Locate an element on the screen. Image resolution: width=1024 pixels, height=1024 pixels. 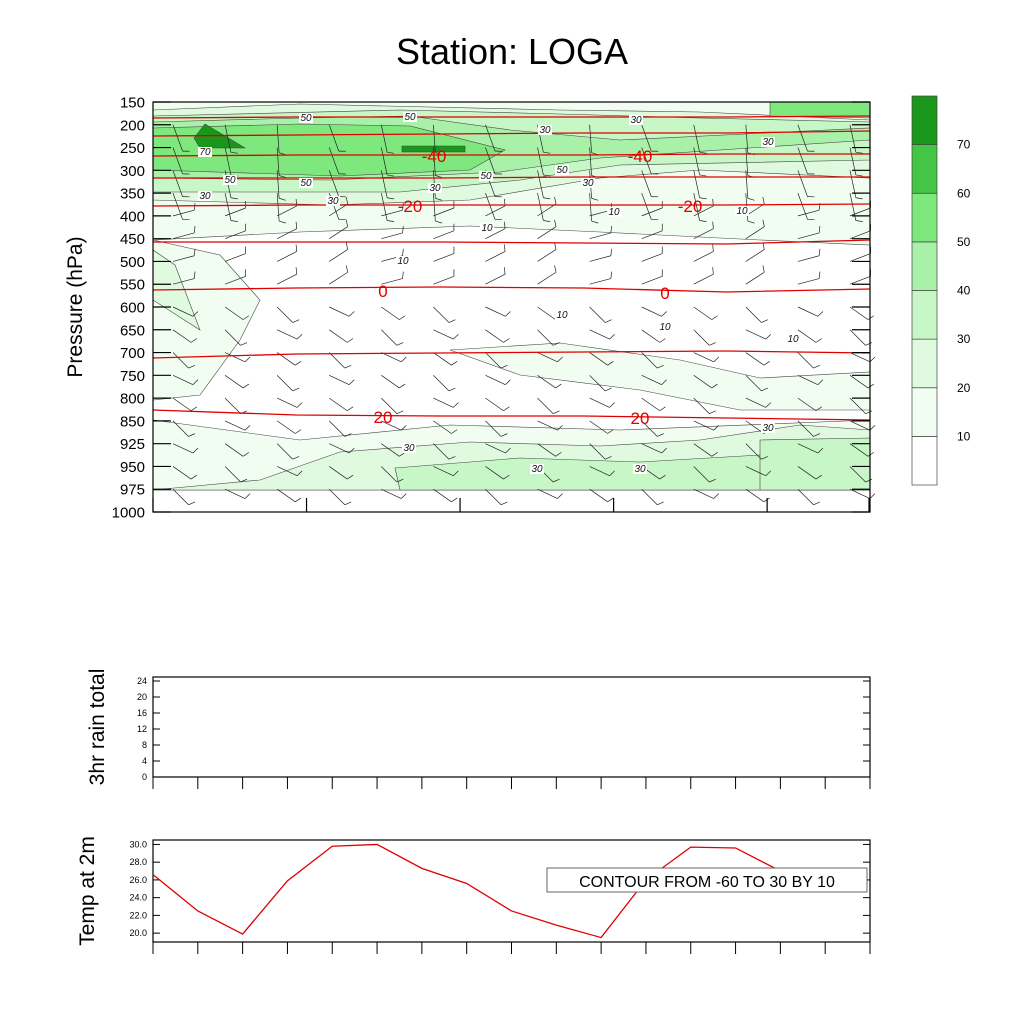
pressure-tick-label: 300 is located at coordinates (132, 171).